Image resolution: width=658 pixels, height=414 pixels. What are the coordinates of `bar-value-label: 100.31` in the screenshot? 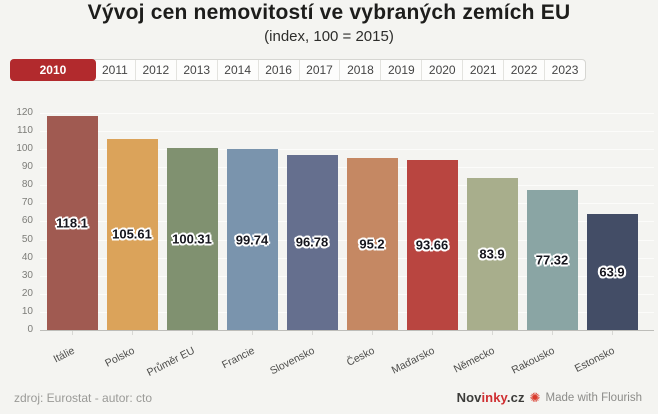 It's located at (192, 239).